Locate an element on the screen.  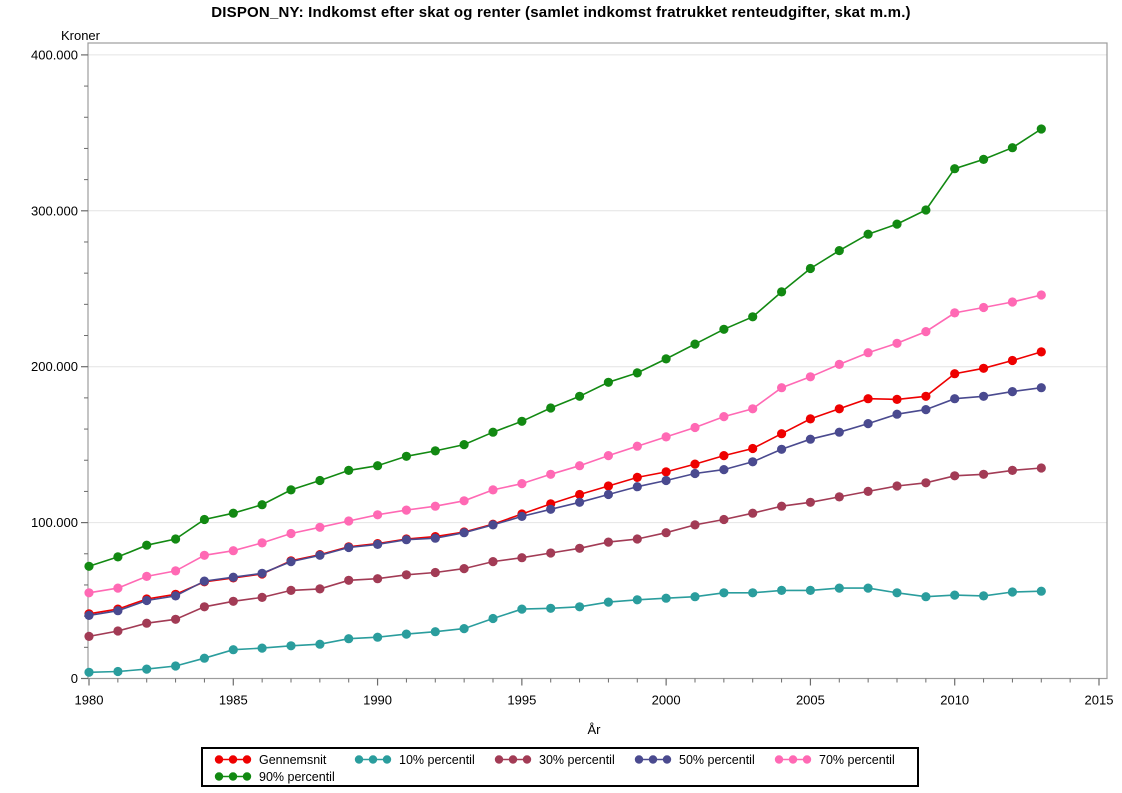
series-10-percentil is located at coordinates (565, 630).